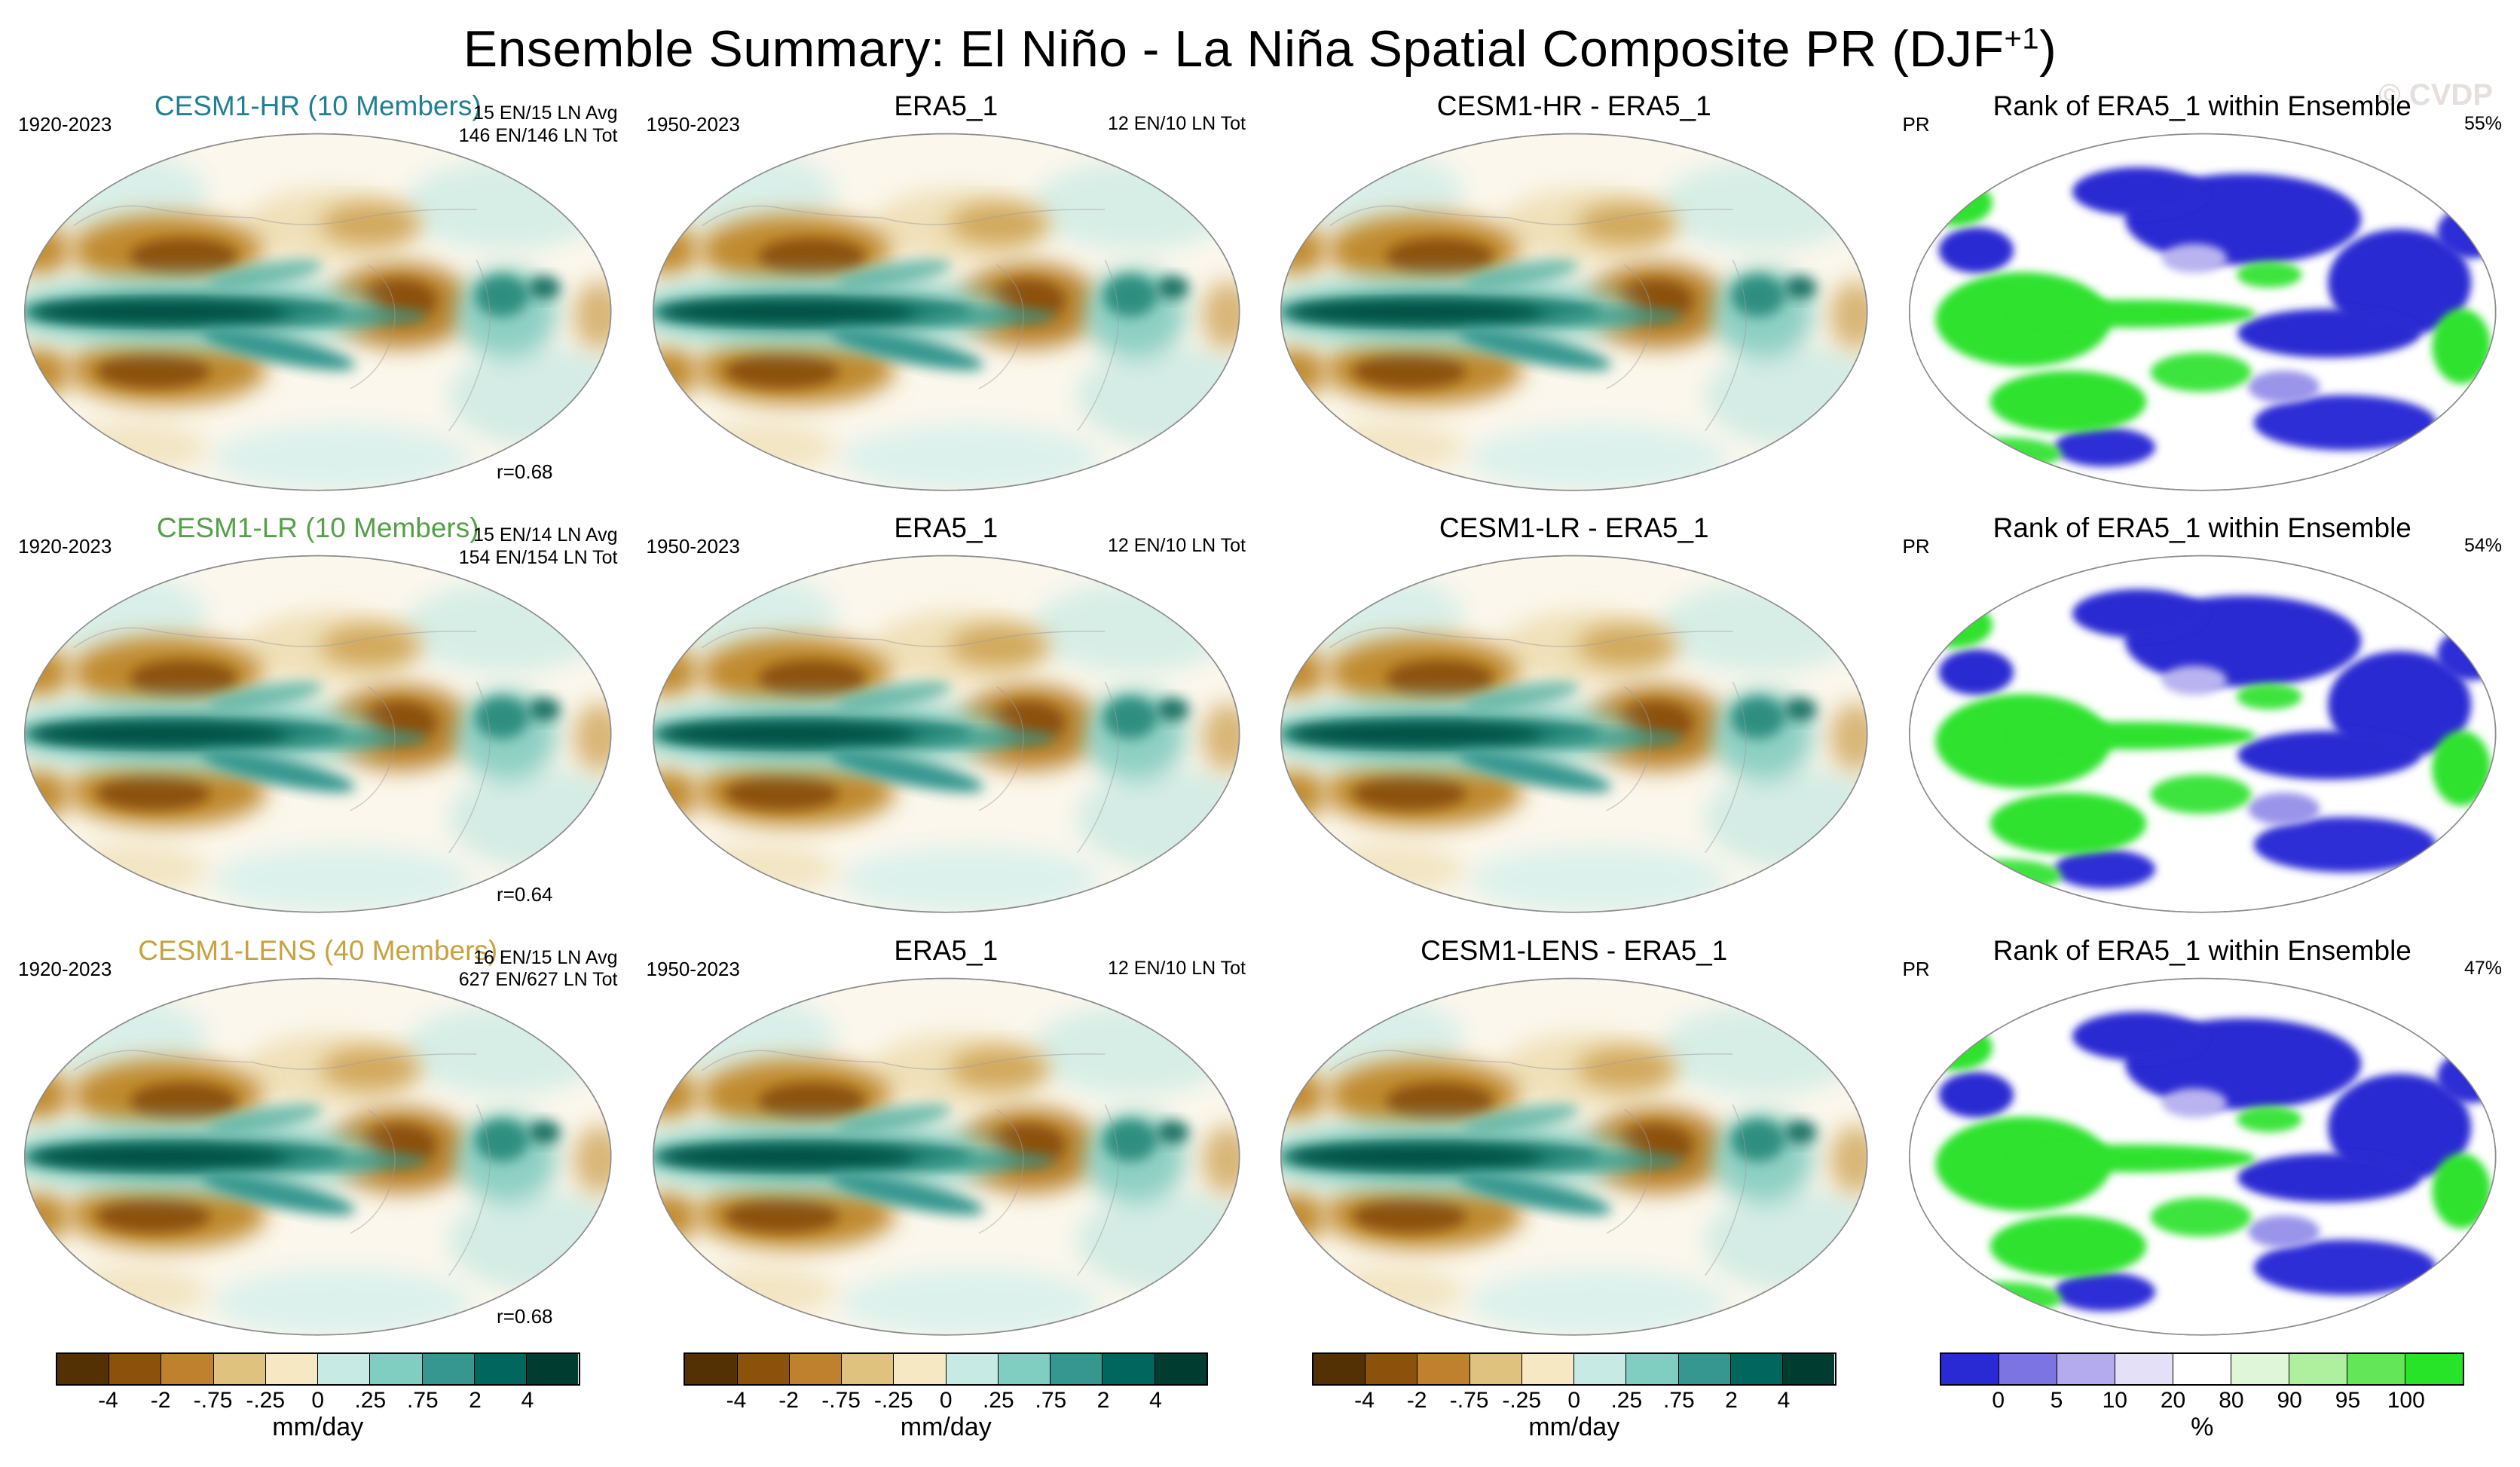 The width and height of the screenshot is (2520, 1467). I want to click on panel-title: CESM1-LENS (40 Members), so click(318, 950).